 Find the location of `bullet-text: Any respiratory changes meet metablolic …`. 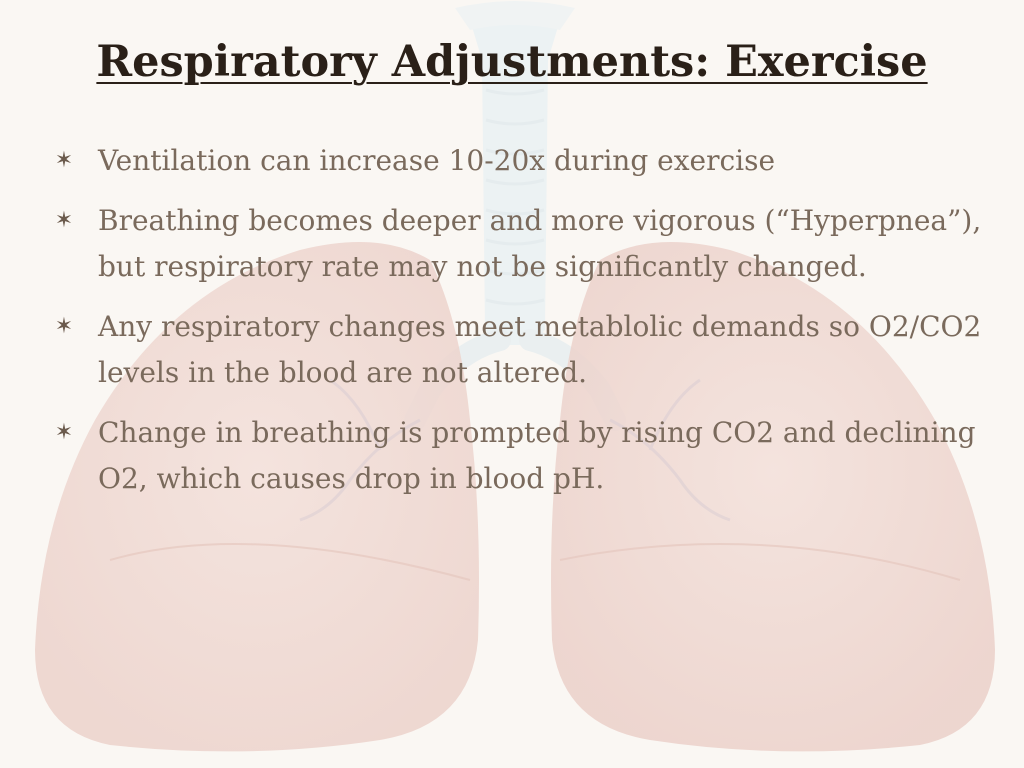

bullet-text: Any respiratory changes meet metablolic … is located at coordinates (540, 349).